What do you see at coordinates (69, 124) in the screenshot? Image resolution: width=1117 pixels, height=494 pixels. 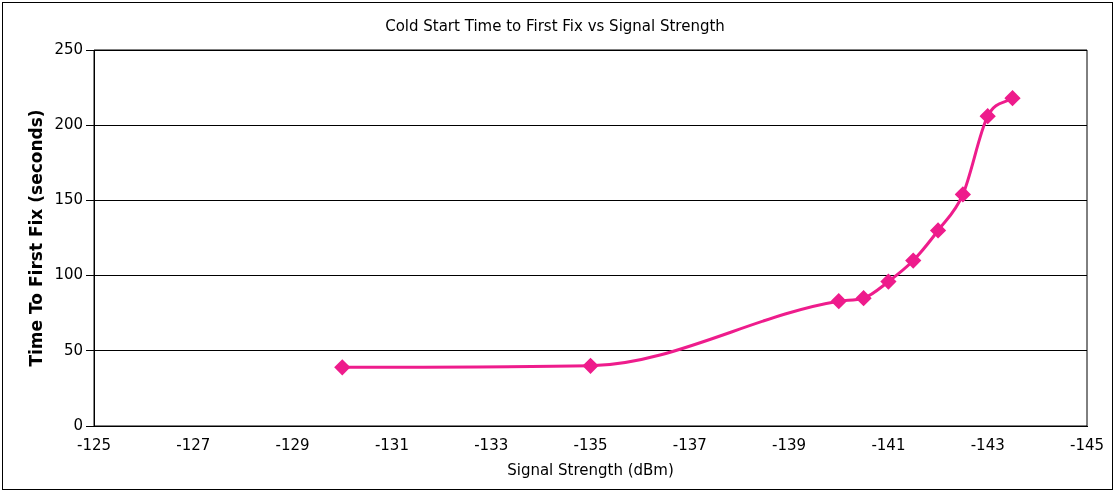 I see `y-tick-label: 200` at bounding box center [69, 124].